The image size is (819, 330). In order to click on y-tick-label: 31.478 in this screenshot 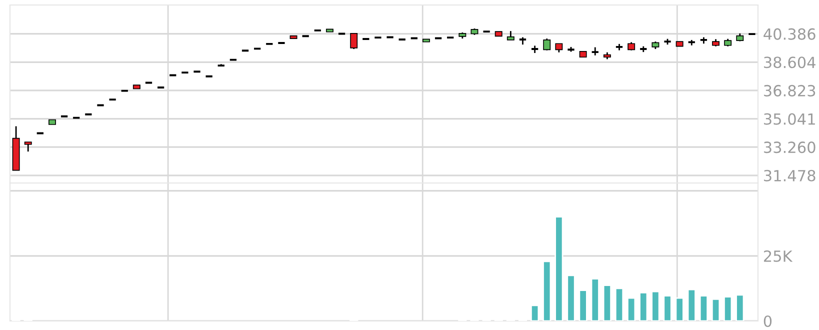, I will do `click(790, 176)`.